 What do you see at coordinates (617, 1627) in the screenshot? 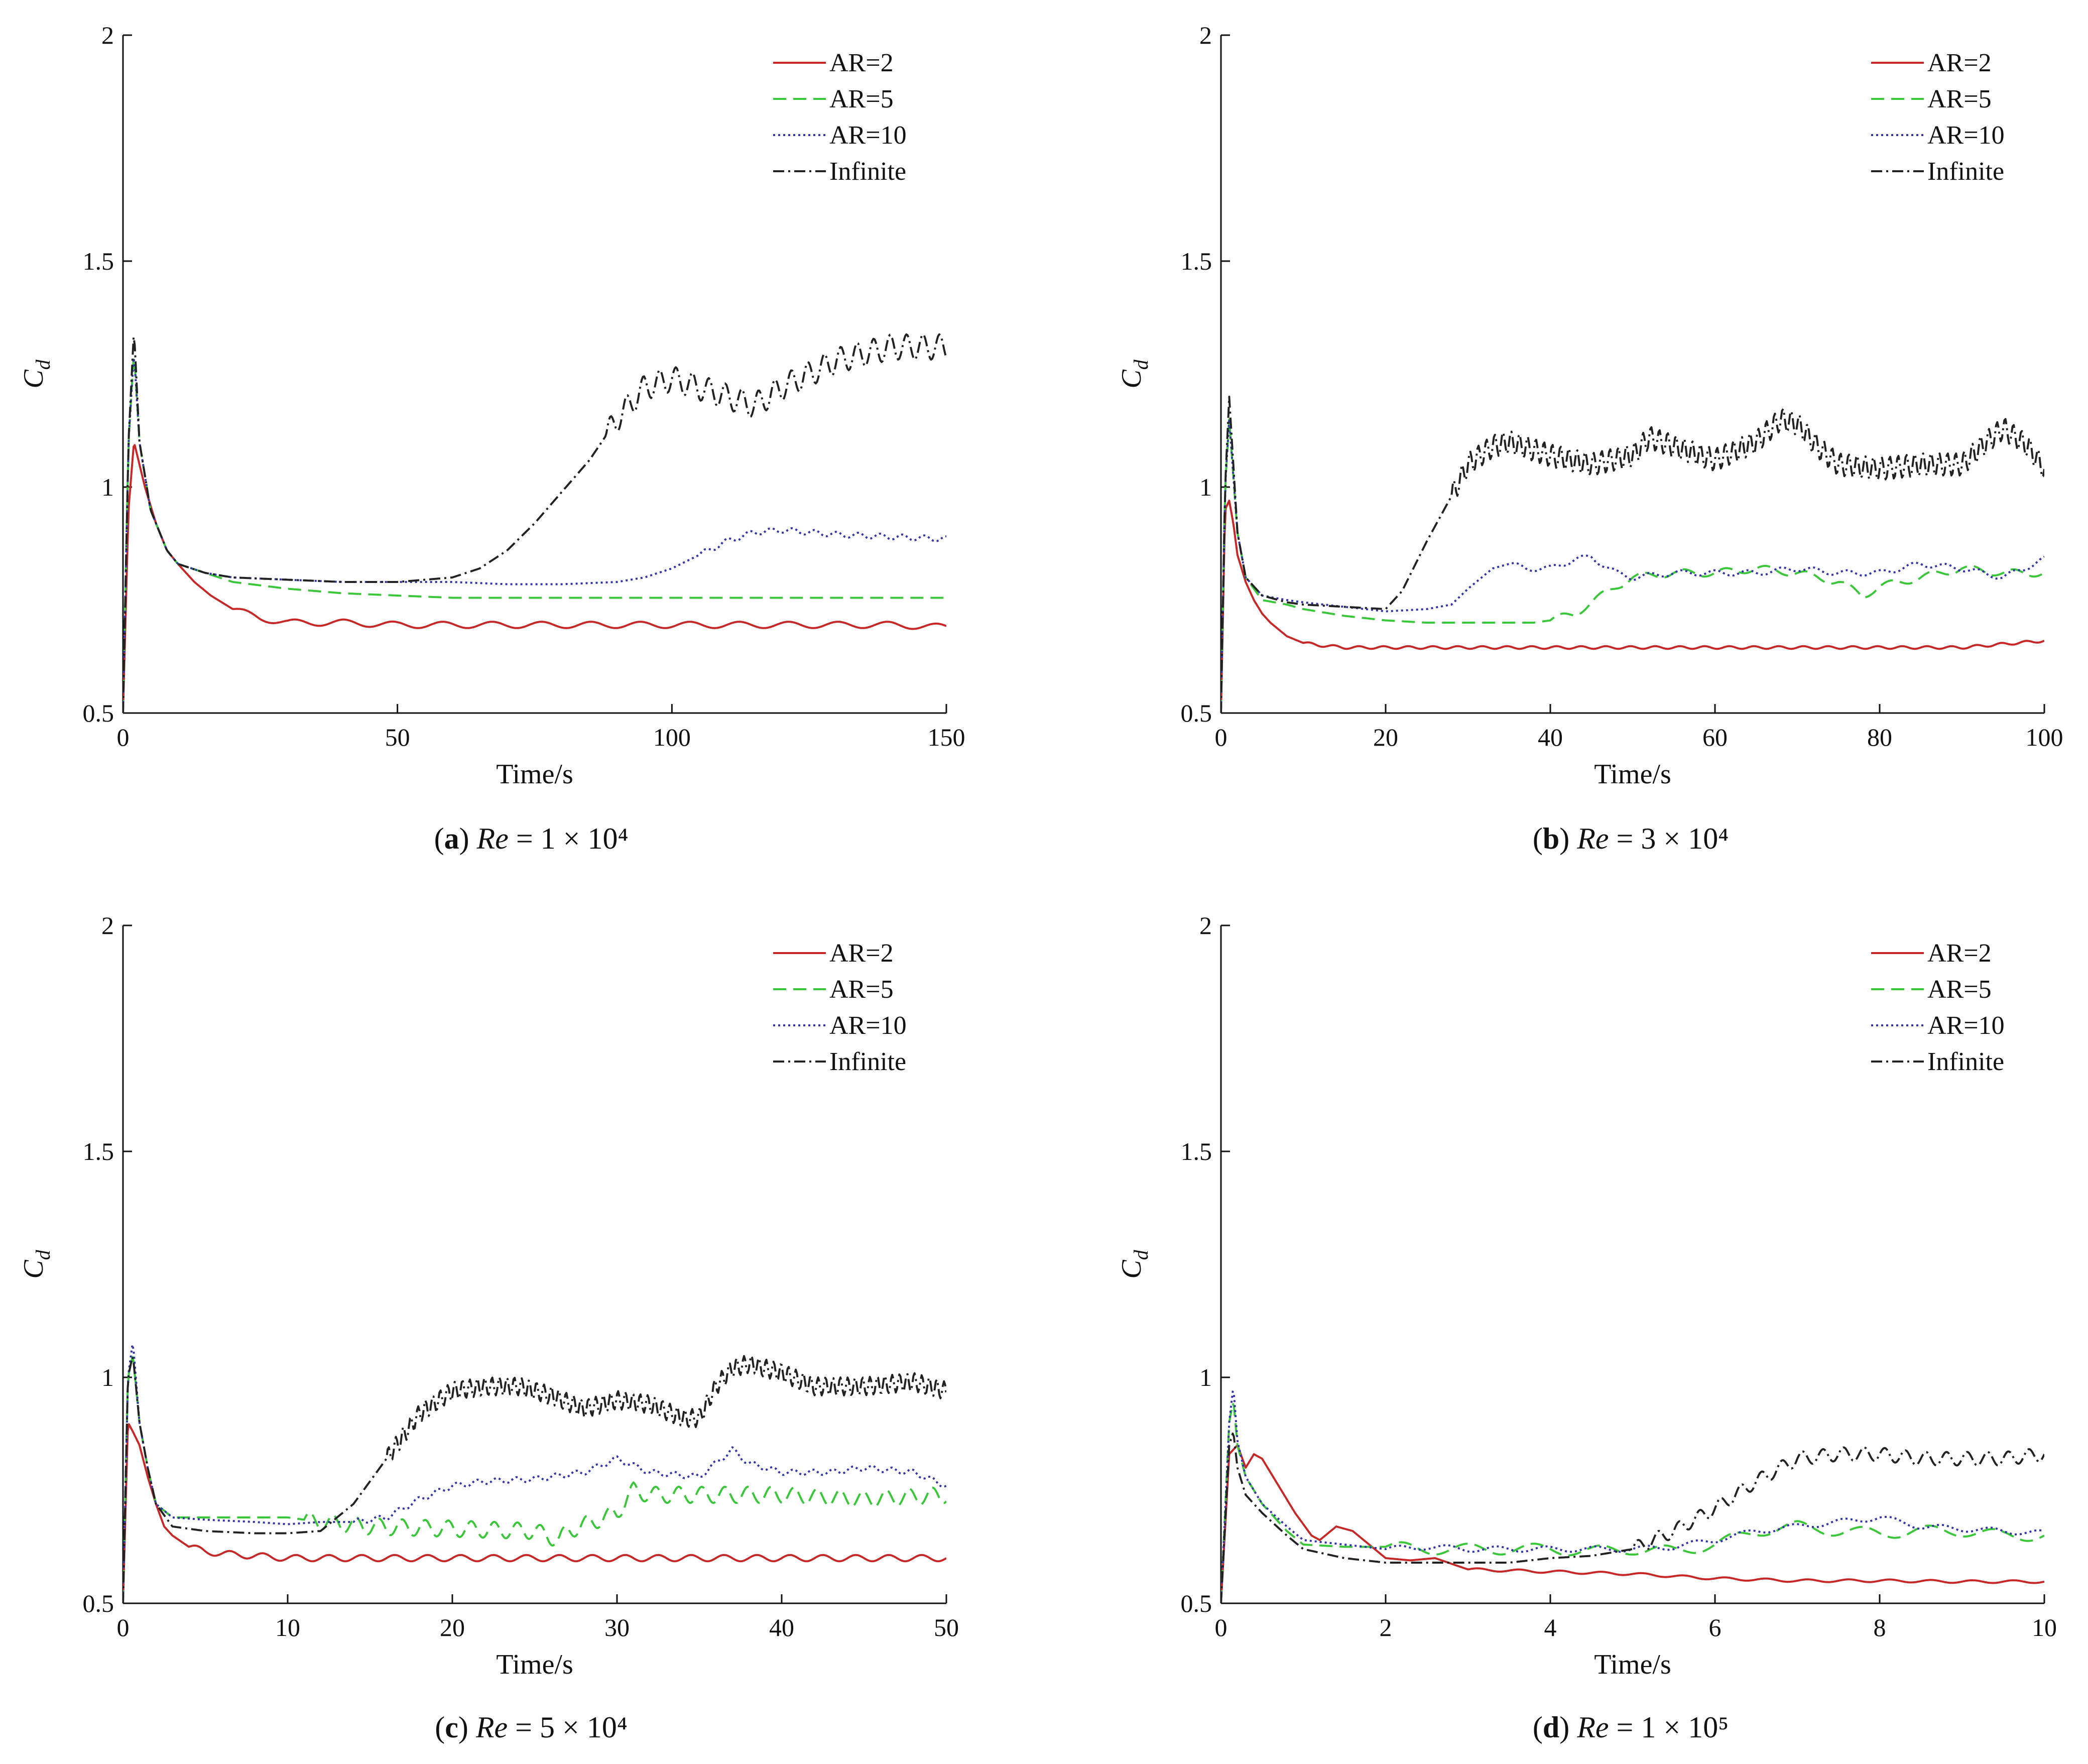
I see `x-tick-label: 30` at bounding box center [617, 1627].